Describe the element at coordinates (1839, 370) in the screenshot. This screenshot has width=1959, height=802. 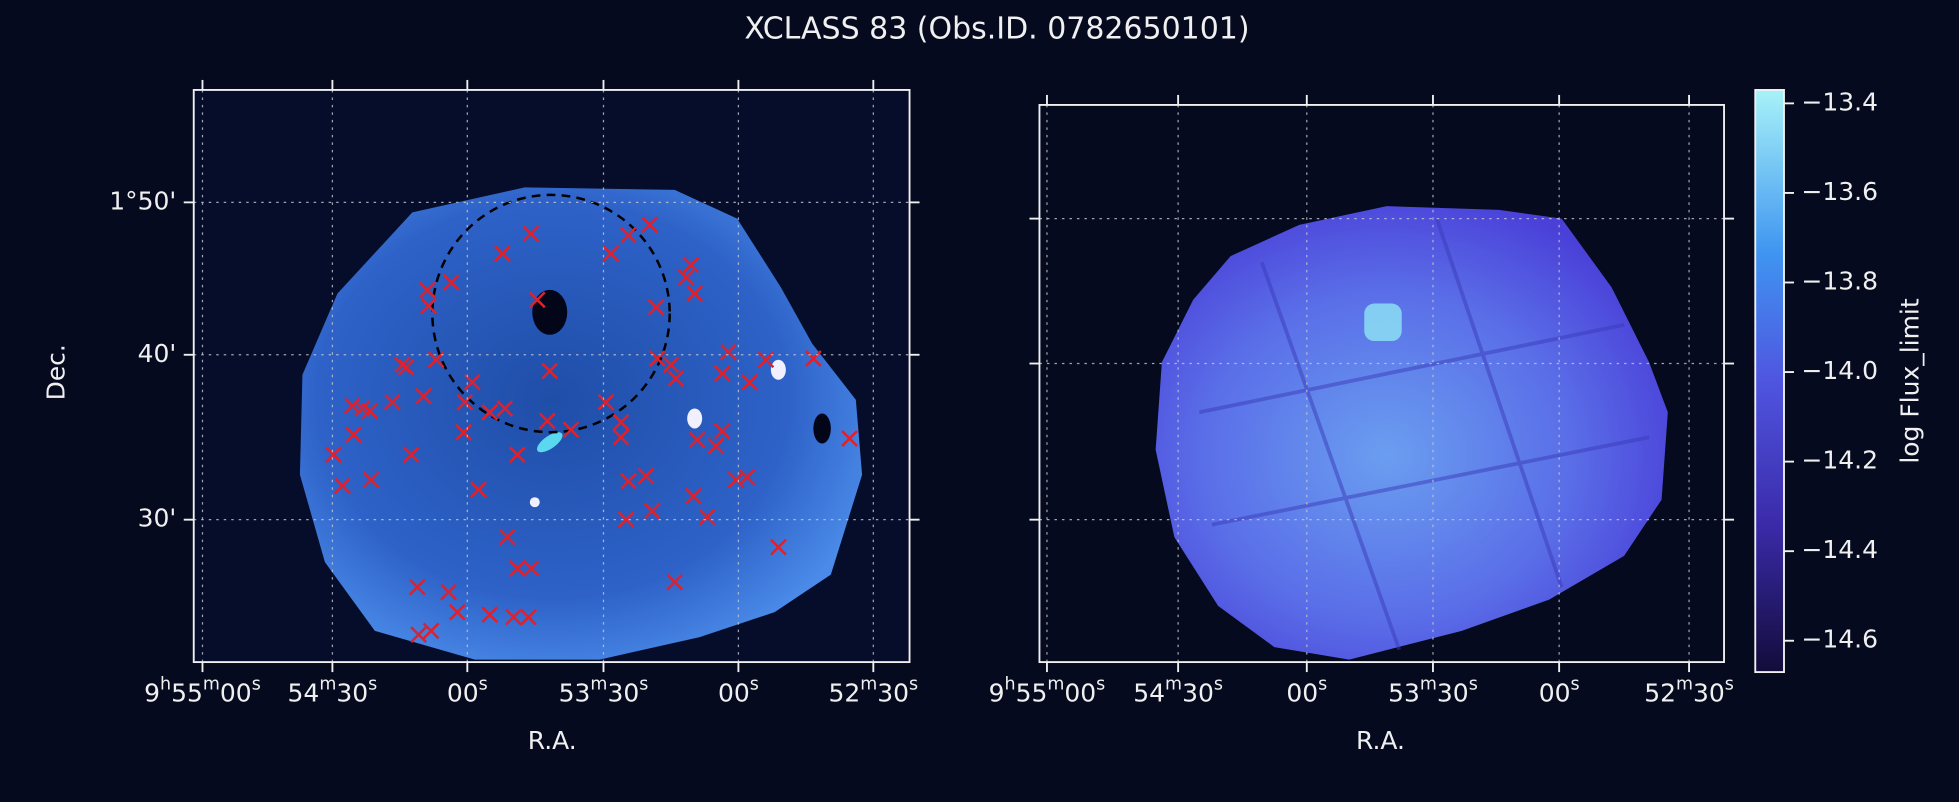
I see `colorbar-tick-label: −14.0` at that location.